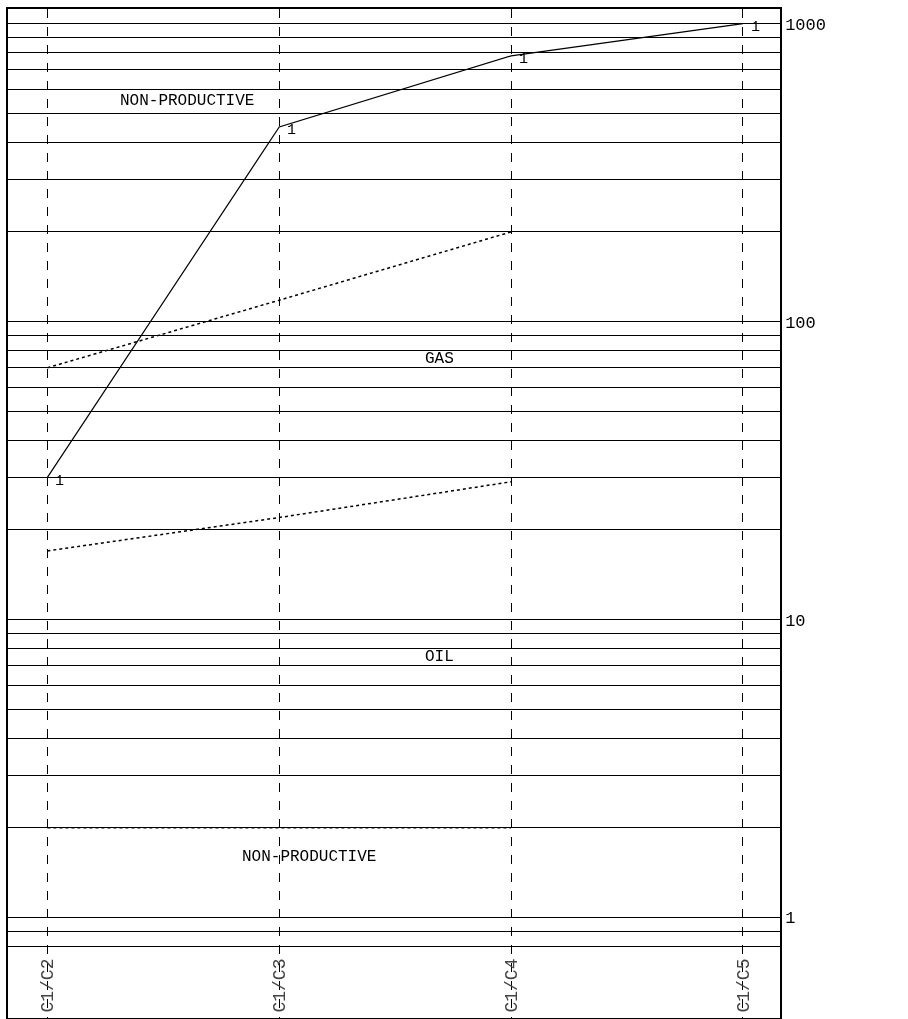 Image resolution: width=908 pixels, height=1019 pixels. I want to click on x-tick-label: C1/C3, so click(280, 985).